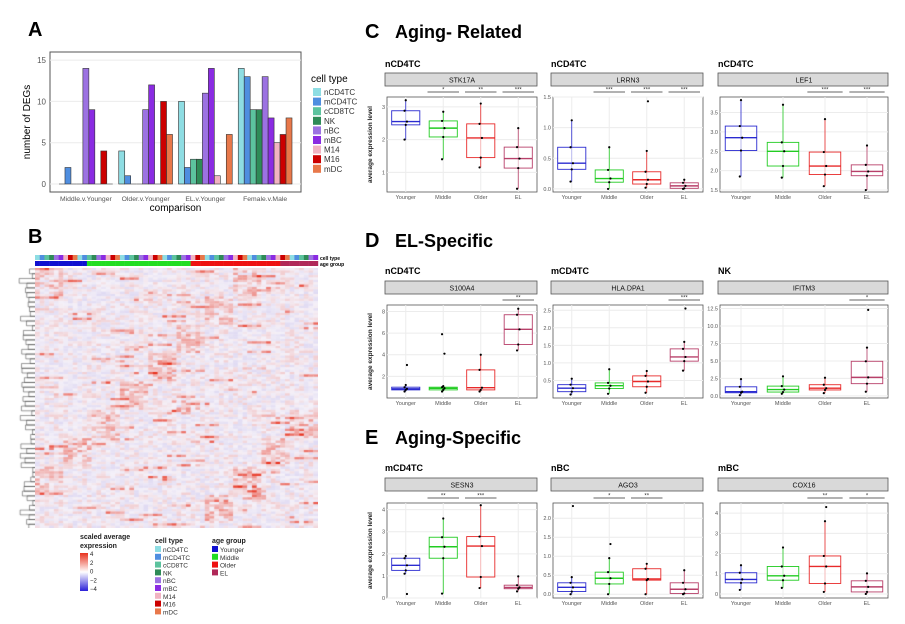  Describe the element at coordinates (685, 299) in the screenshot. I see `significance-label: ***` at that location.